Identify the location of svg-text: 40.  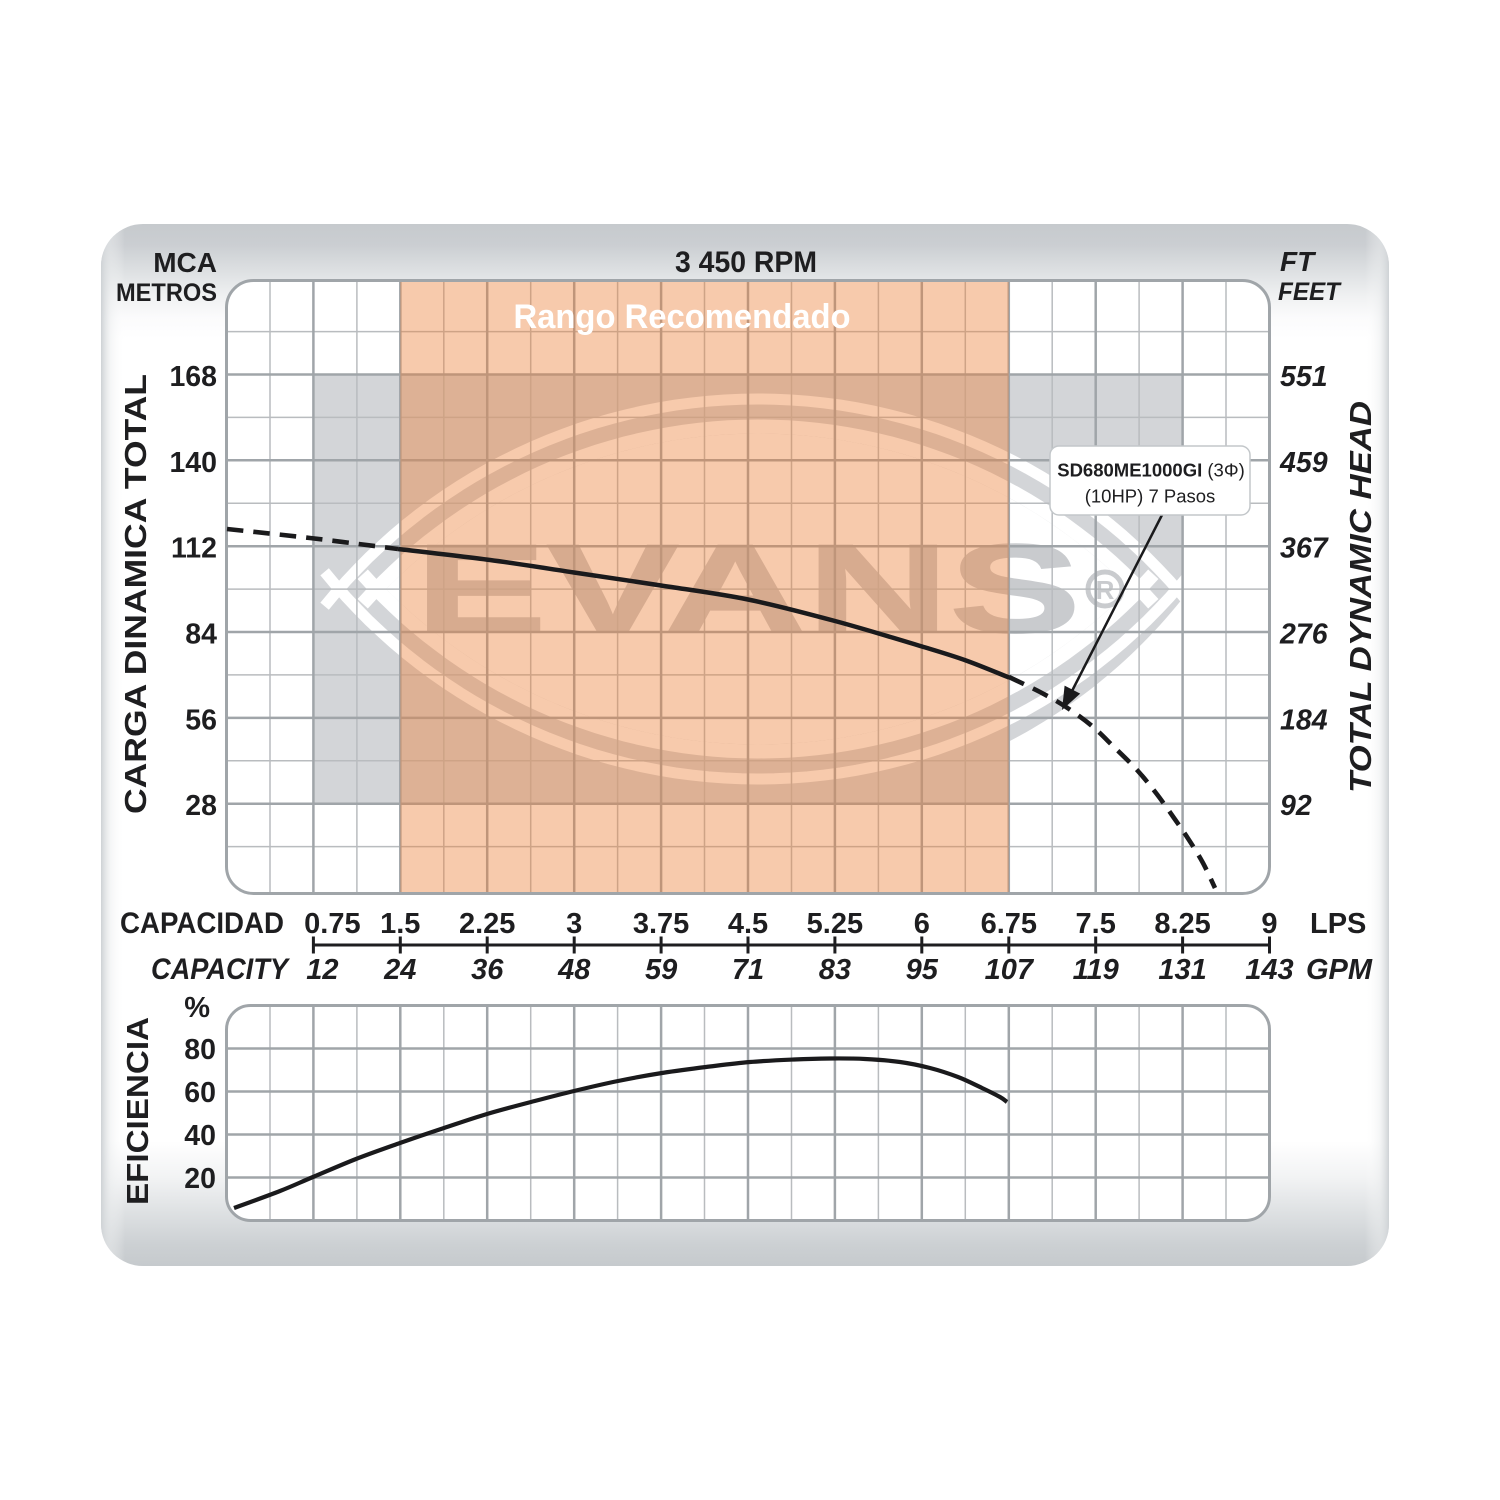
(200, 1136).